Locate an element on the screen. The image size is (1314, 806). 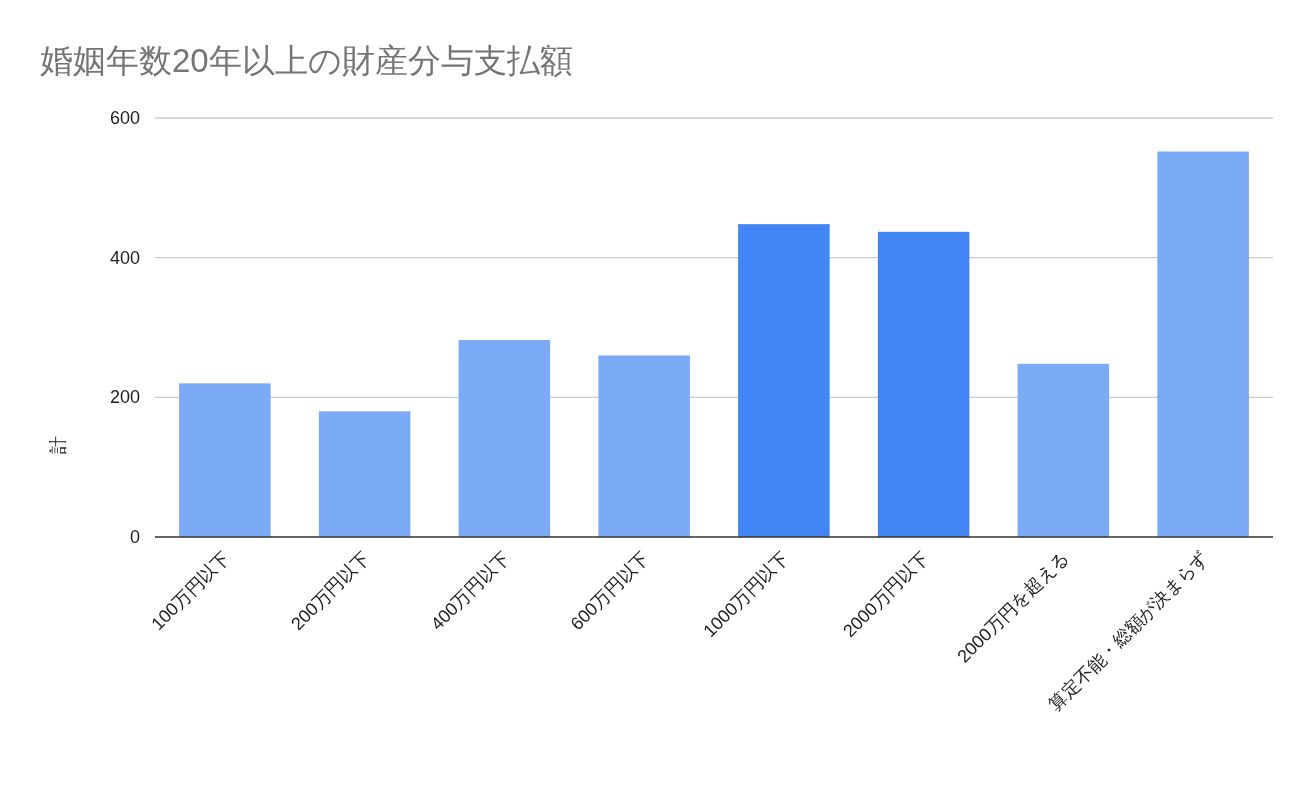
ylabel: 計 is located at coordinates (58, 445).